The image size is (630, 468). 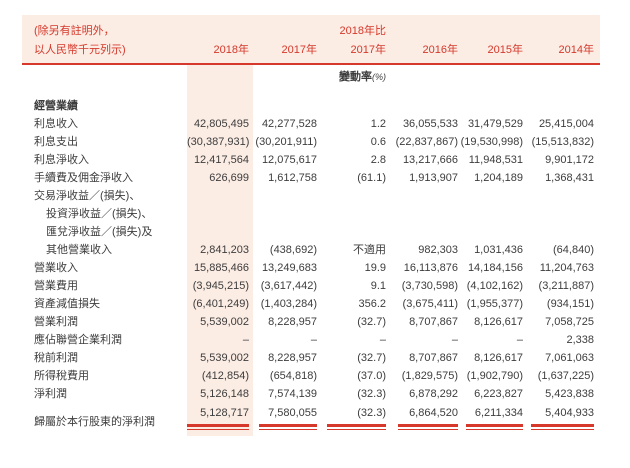 I want to click on cell-2014: 9,901,172, so click(x=569, y=160).